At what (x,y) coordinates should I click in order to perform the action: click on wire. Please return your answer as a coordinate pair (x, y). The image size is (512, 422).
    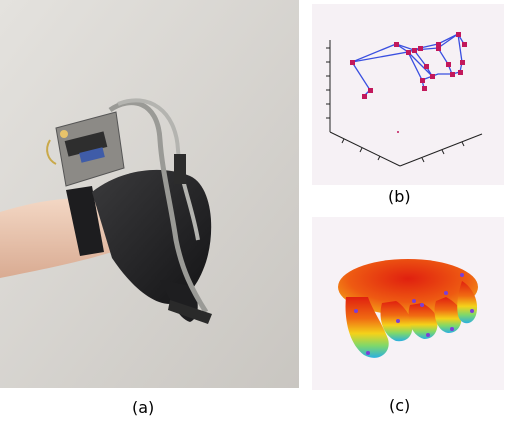
    Looking at the image, I should click on (51, 152).